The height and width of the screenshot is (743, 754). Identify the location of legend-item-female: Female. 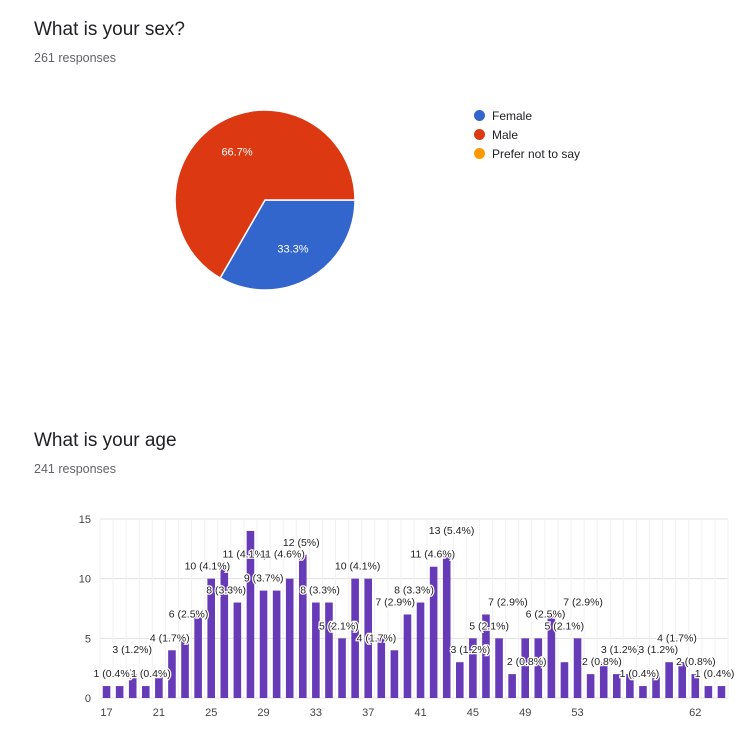
(527, 115).